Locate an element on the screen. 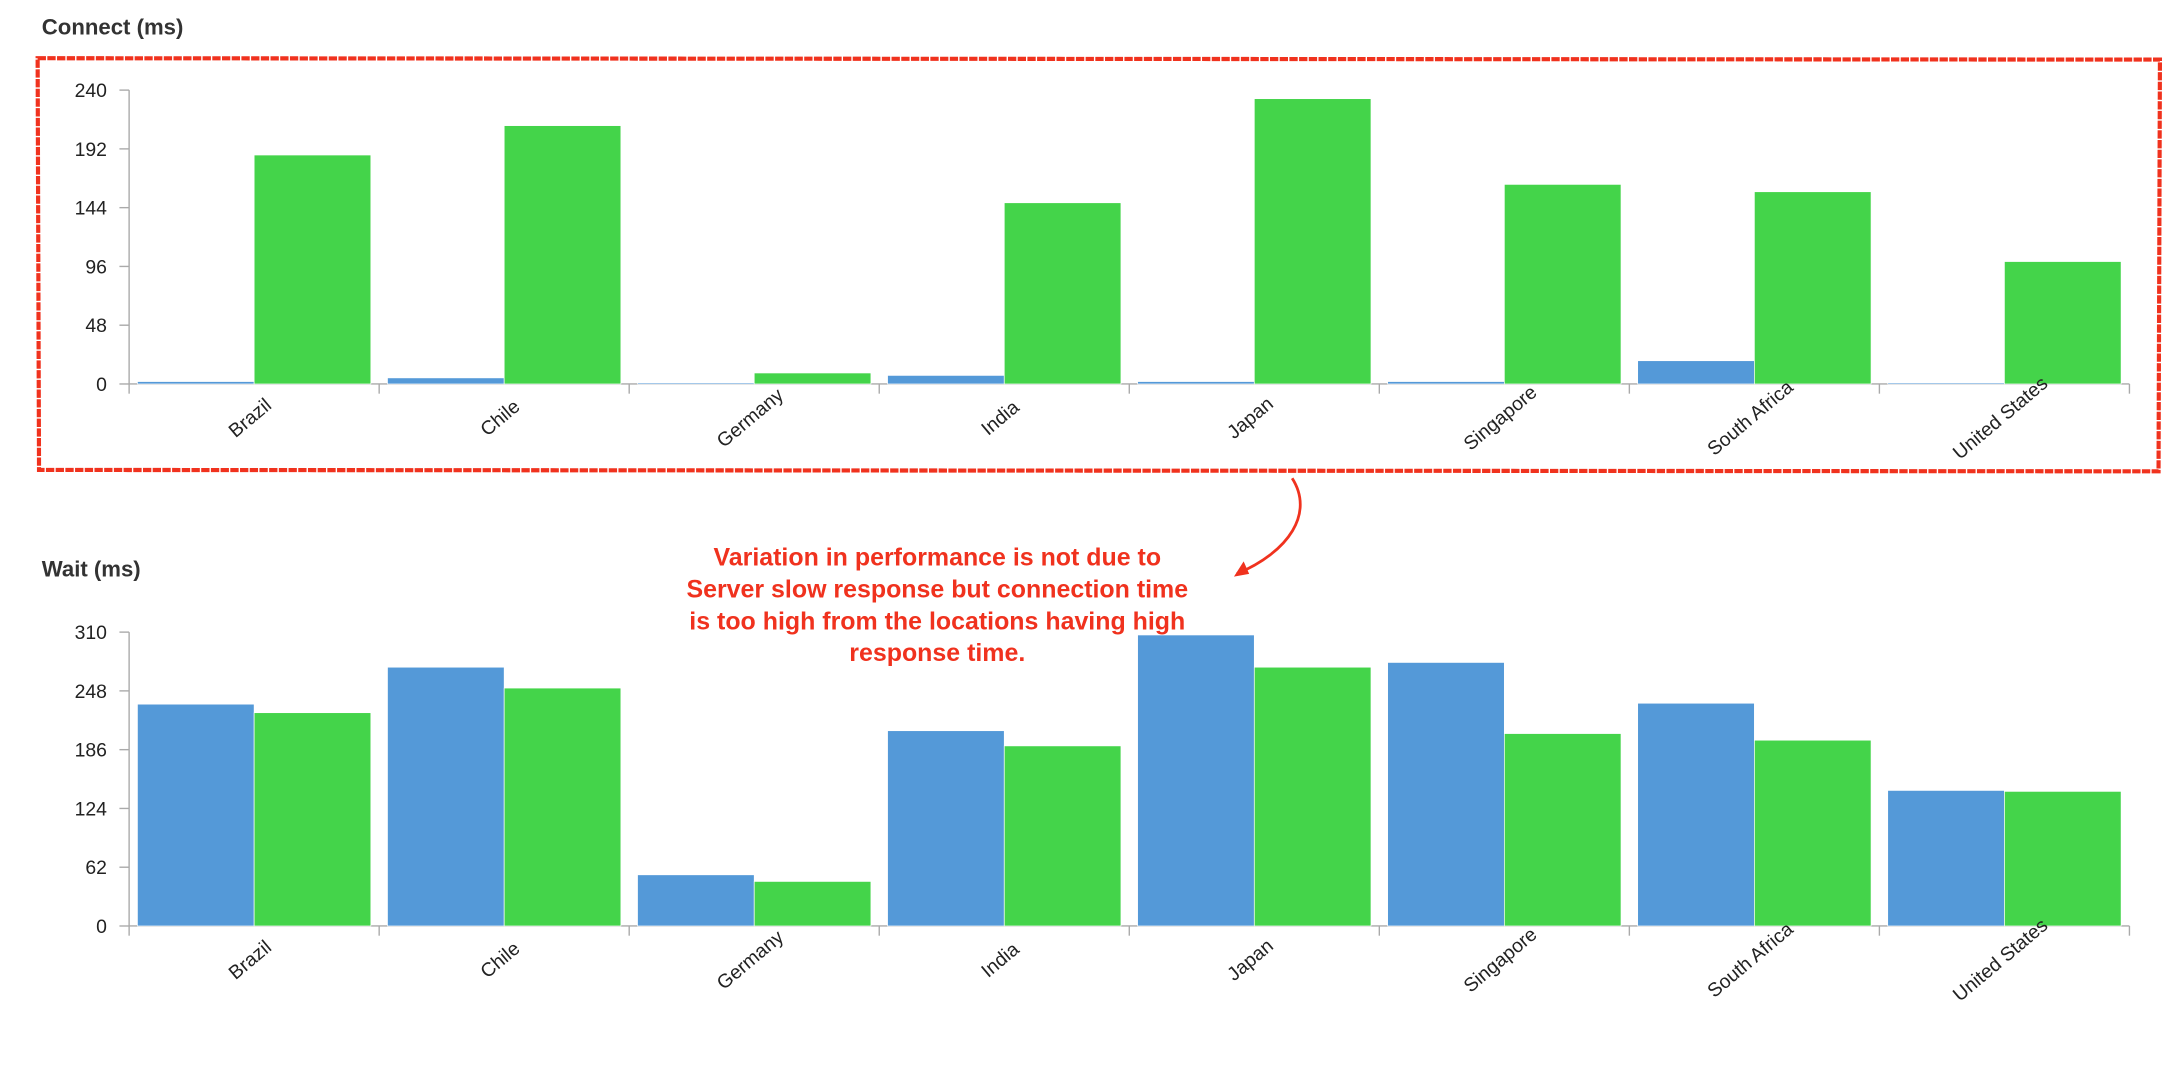  arrow is located at coordinates (1269, 526).